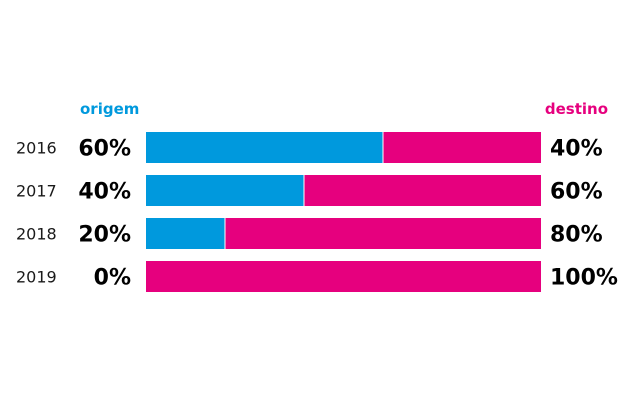 The image size is (640, 400). I want to click on chart-row-2017: 2017 40% 60%, so click(309, 190).